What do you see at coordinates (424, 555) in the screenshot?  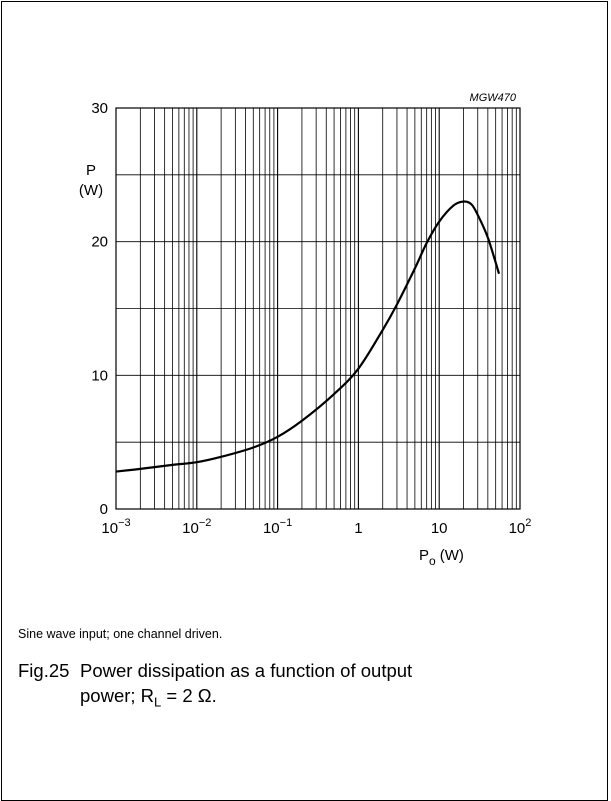 I see `x-axis-label-symbol: P` at bounding box center [424, 555].